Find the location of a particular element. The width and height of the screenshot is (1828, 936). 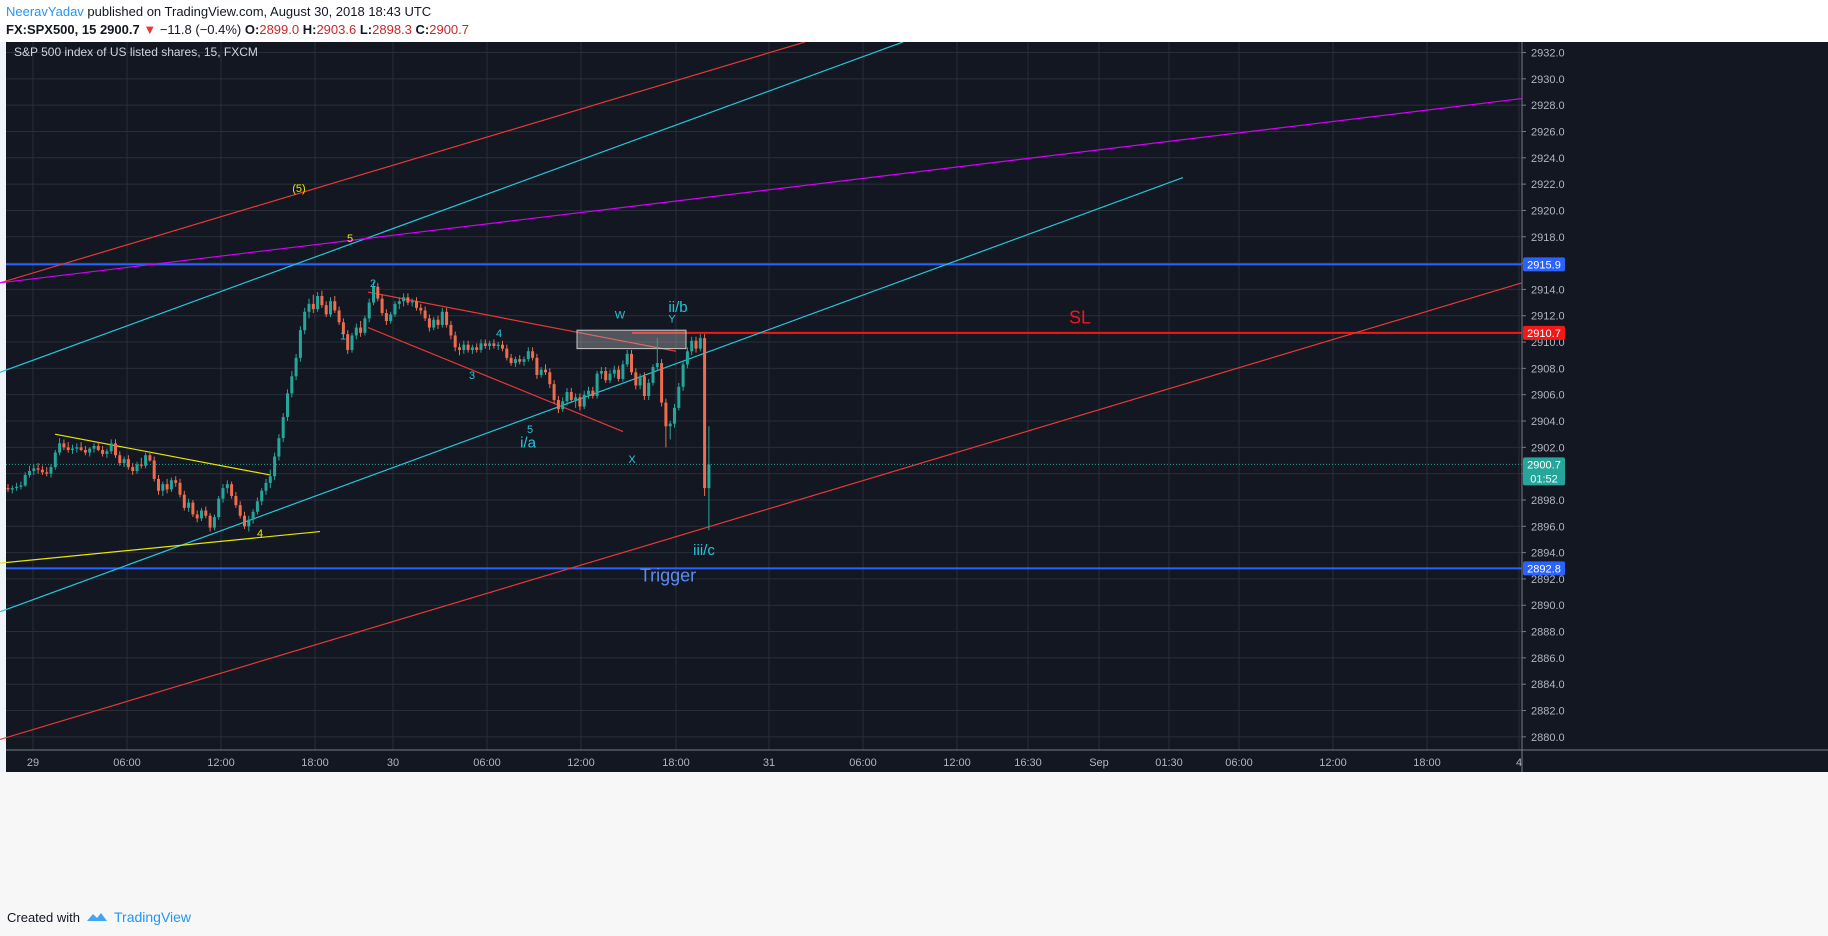

tradingview-link: TradingView is located at coordinates (138, 917).